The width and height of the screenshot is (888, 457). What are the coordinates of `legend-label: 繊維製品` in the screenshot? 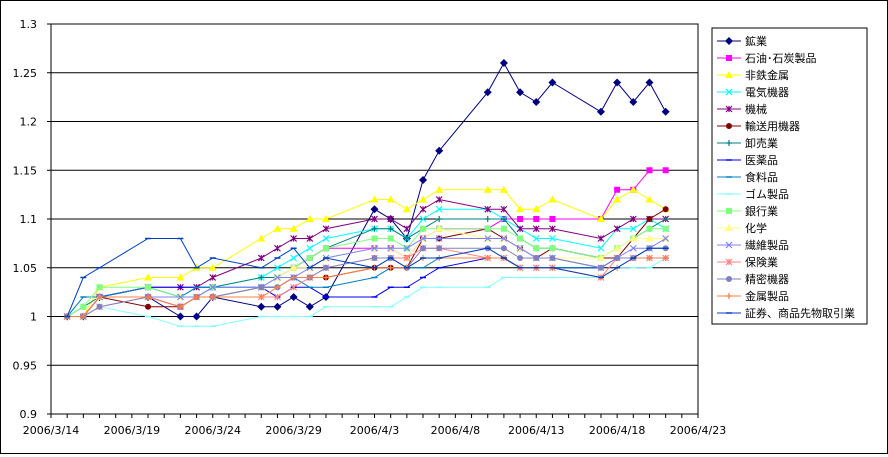 It's located at (767, 245).